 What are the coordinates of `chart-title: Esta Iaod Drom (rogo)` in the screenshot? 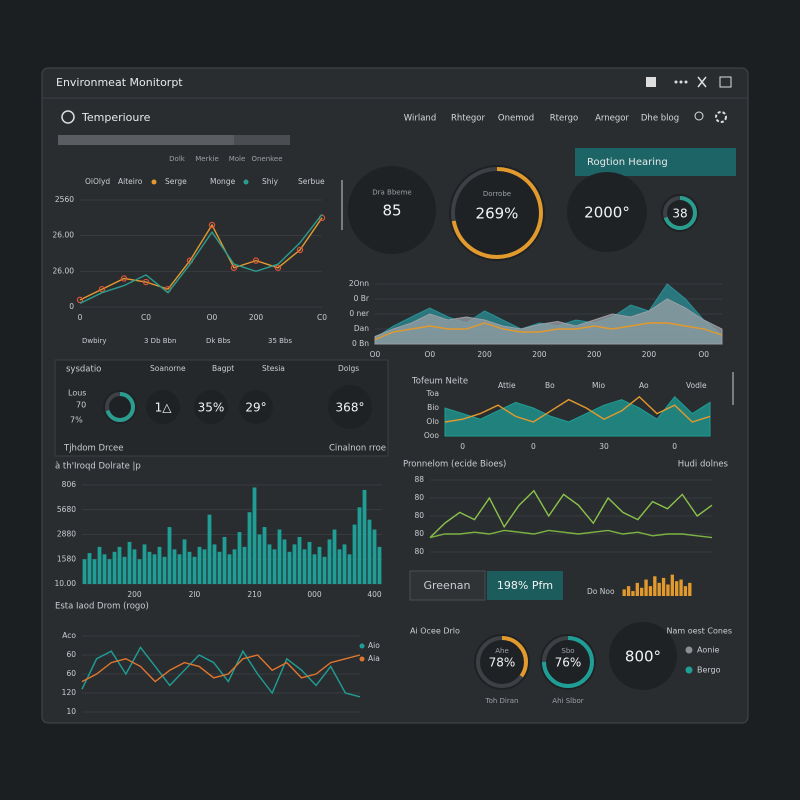 It's located at (102, 607).